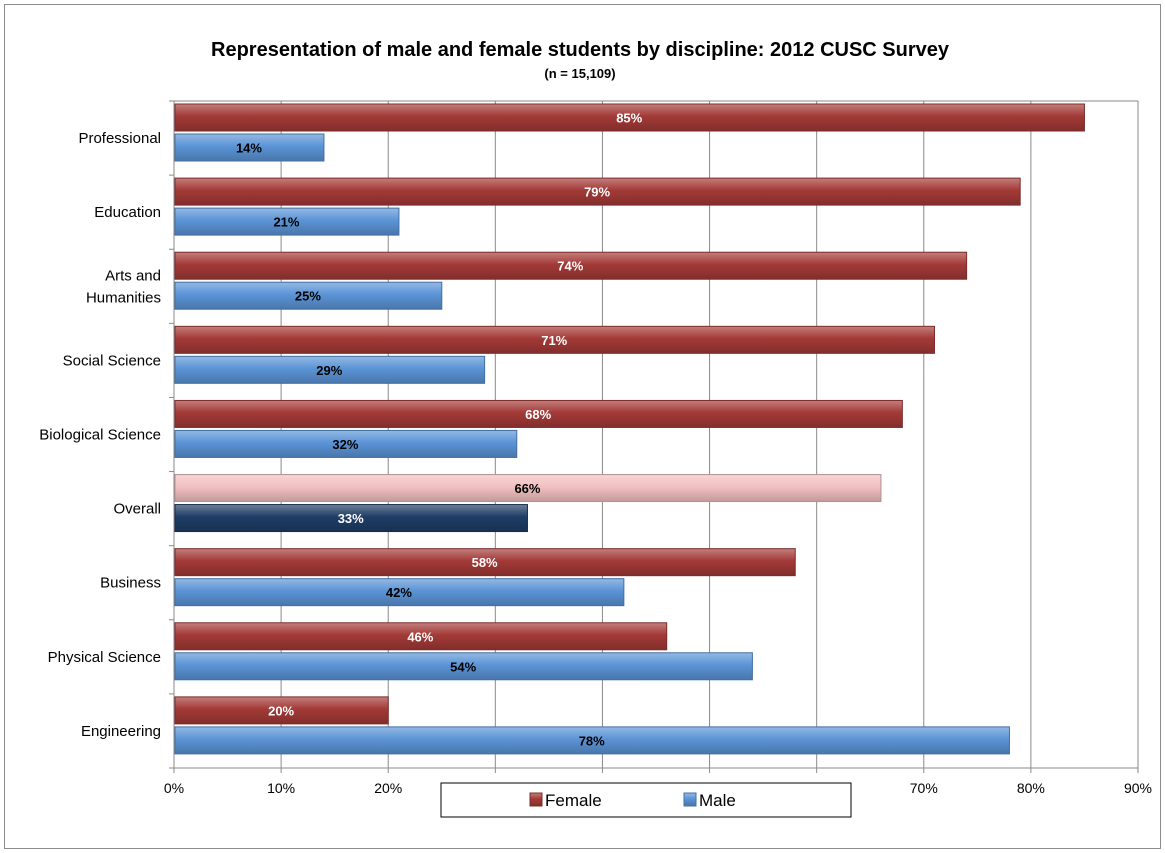 The width and height of the screenshot is (1165, 853). I want to click on bar-female-engineering, so click(281, 710).